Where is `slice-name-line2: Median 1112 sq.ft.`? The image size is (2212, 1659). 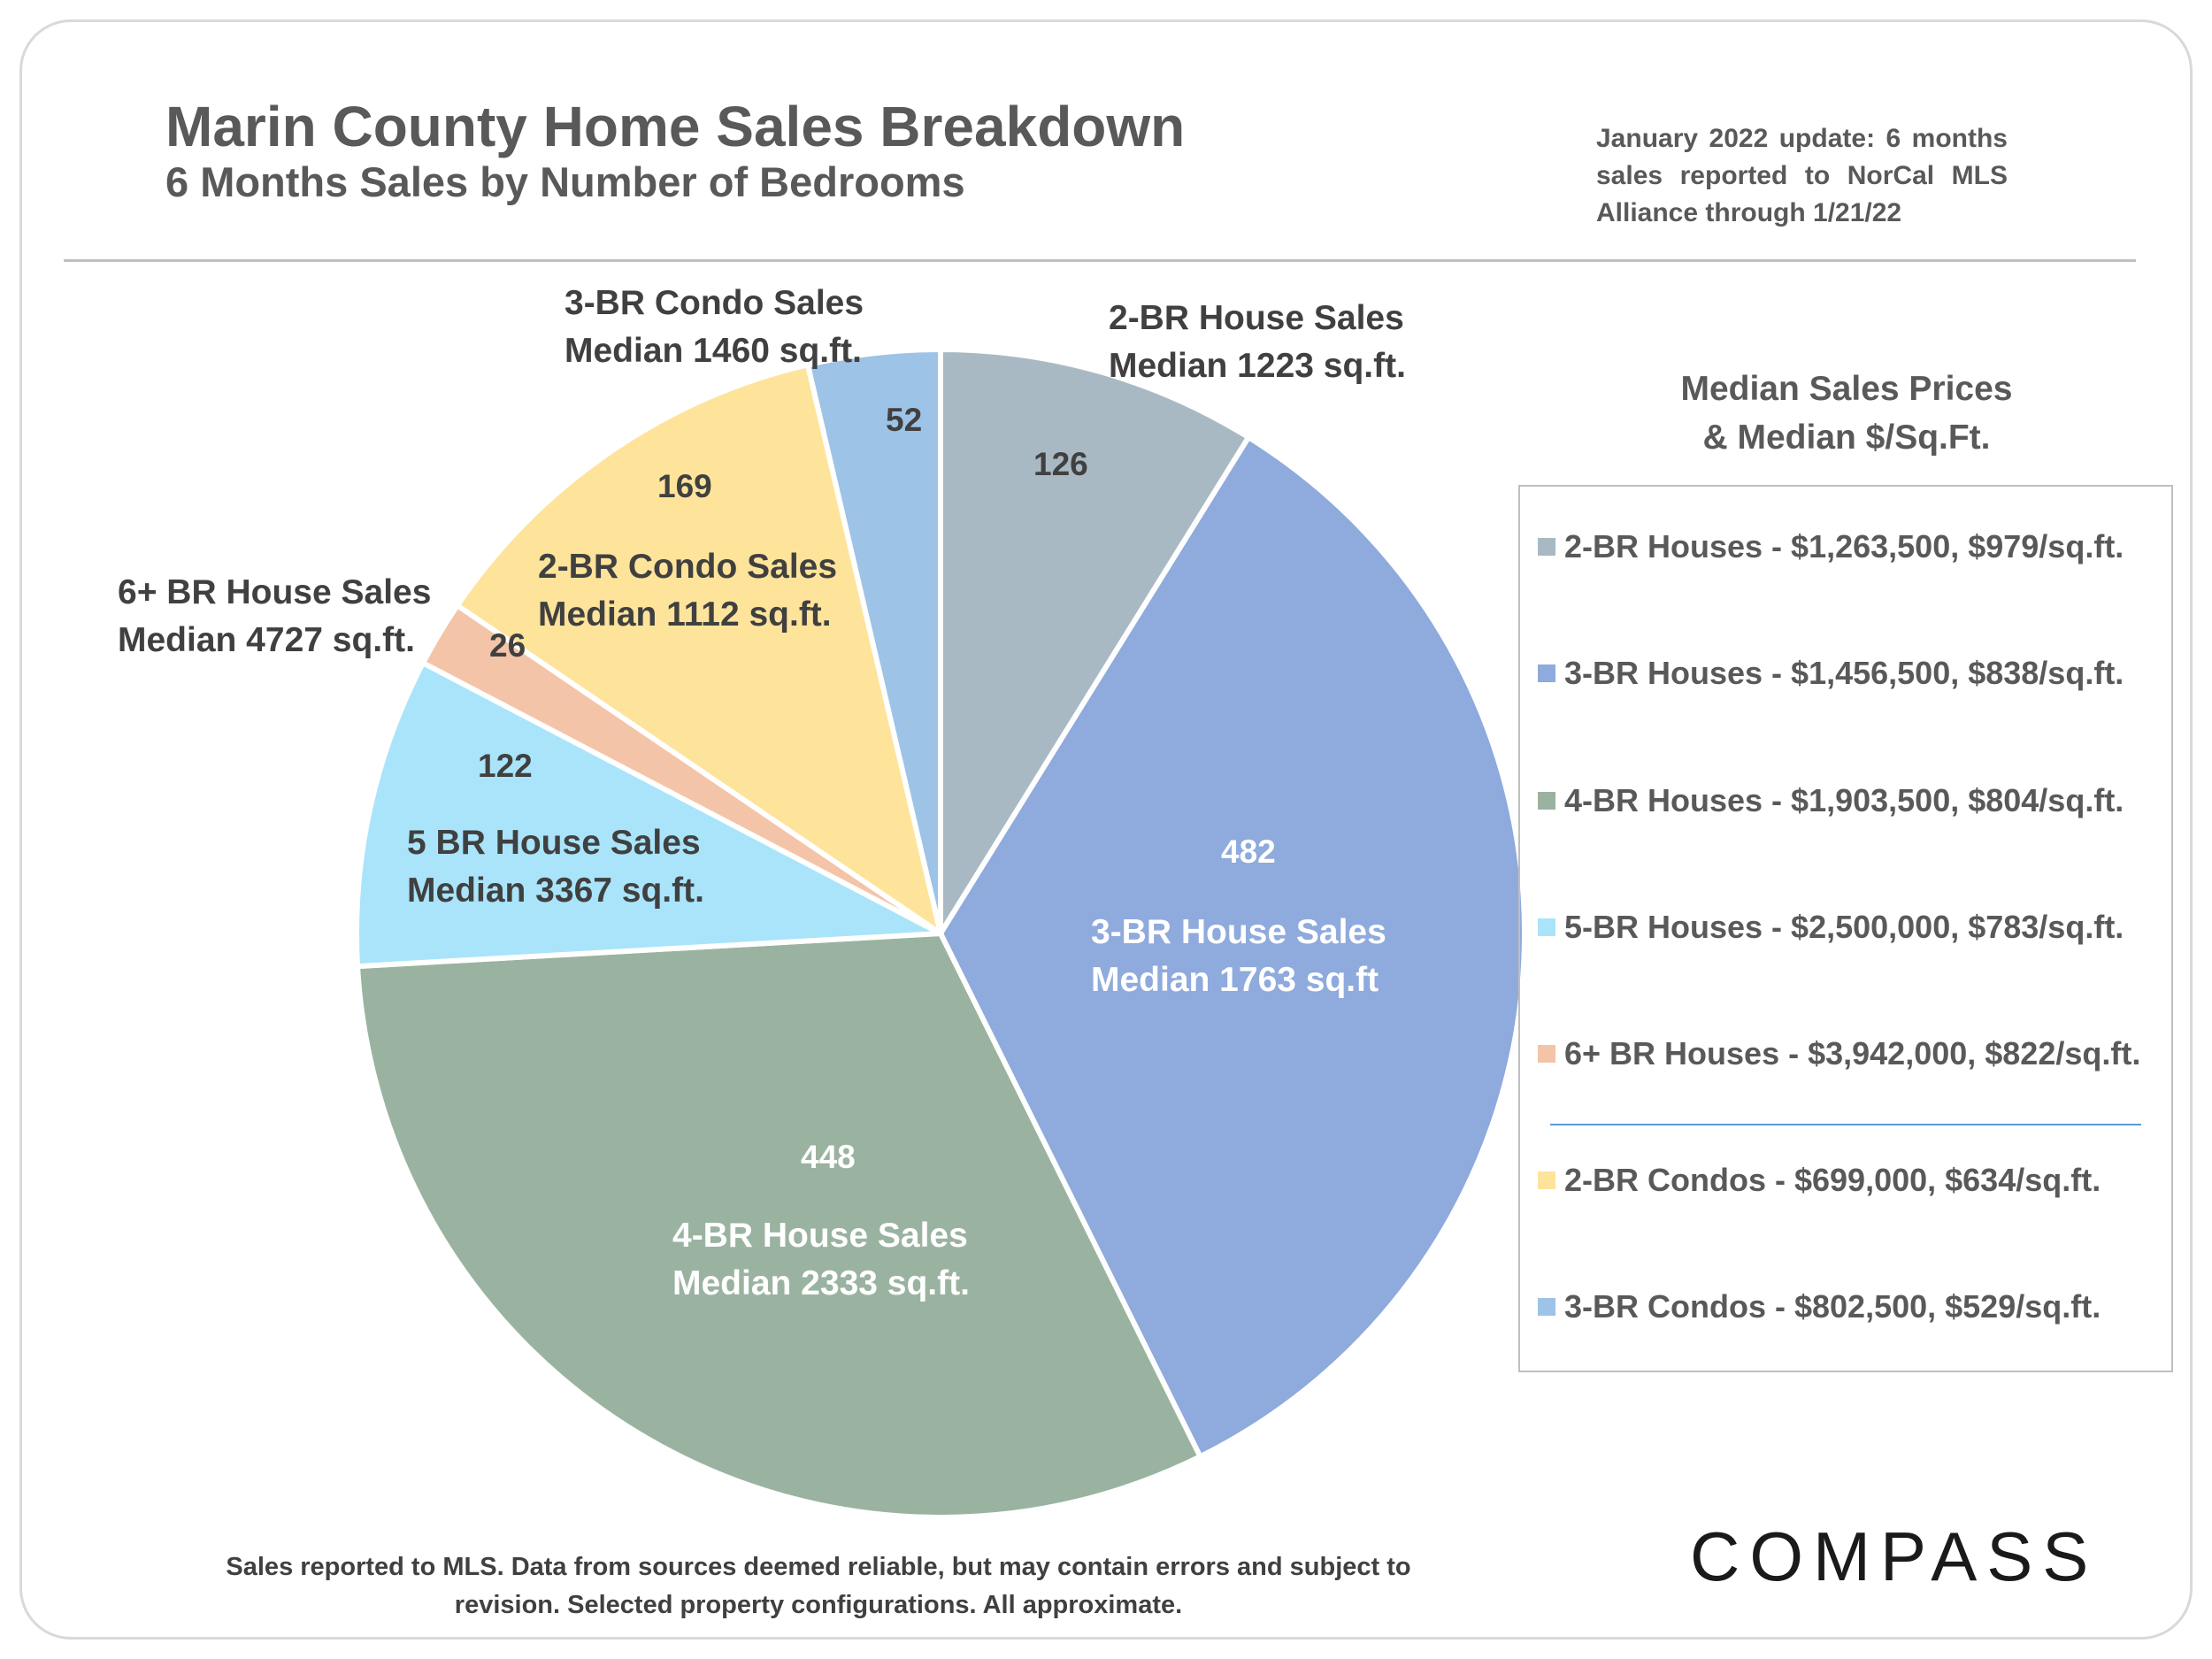 slice-name-line2: Median 1112 sq.ft. is located at coordinates (685, 615).